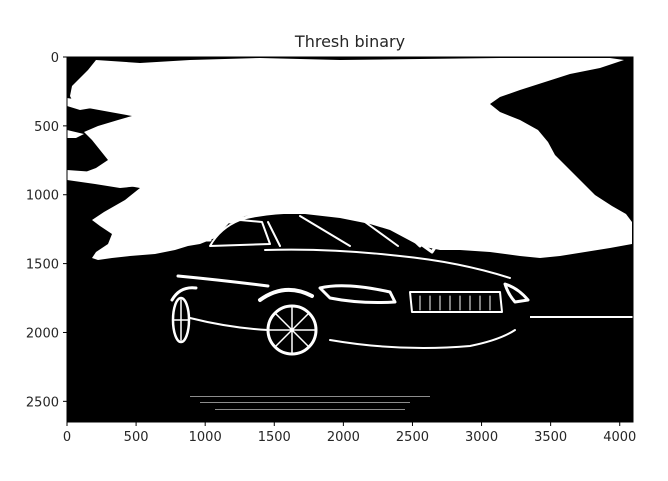  Describe the element at coordinates (42, 265) in the screenshot. I see `y-tick-label: 1500` at that location.